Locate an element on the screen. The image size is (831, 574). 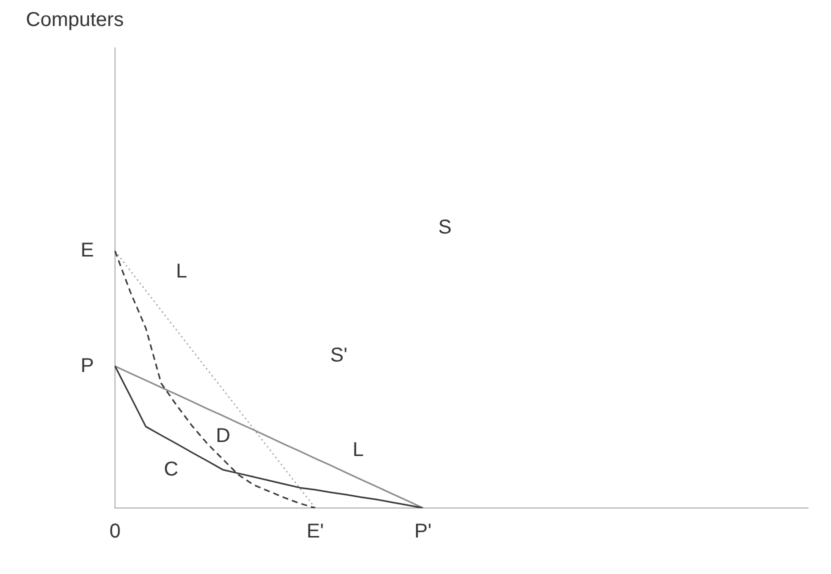
annotation: C is located at coordinates (171, 469).